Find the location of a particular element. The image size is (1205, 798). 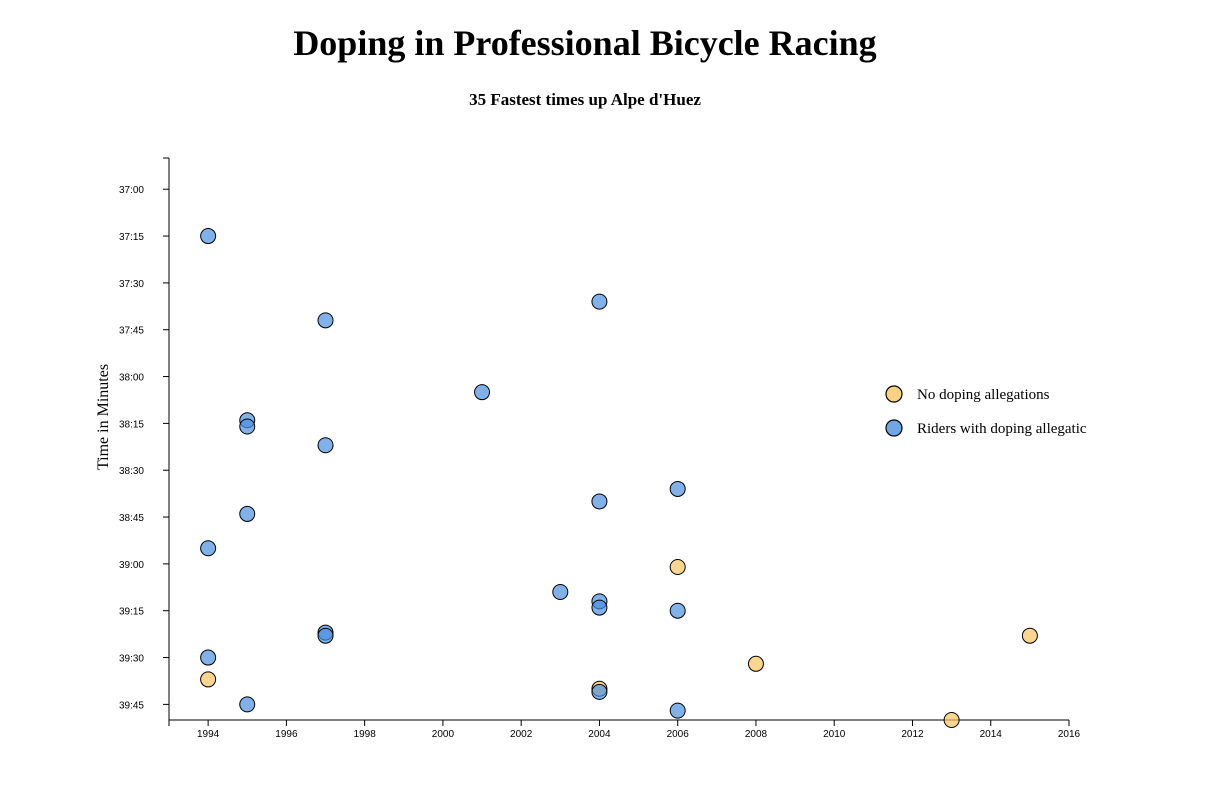

y-tick-label: 37:30 is located at coordinates (131, 284).